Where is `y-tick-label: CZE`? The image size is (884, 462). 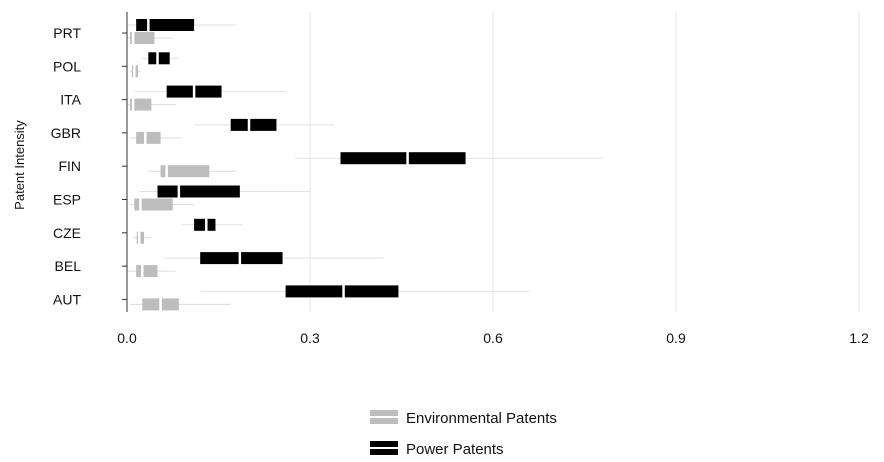
y-tick-label: CZE is located at coordinates (67, 233).